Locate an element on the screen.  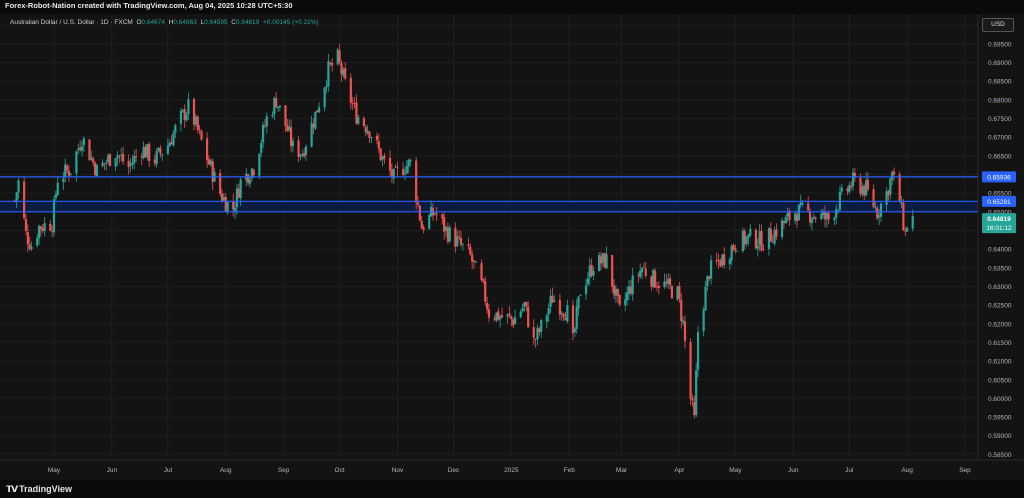
high-label: H is located at coordinates (171, 22).